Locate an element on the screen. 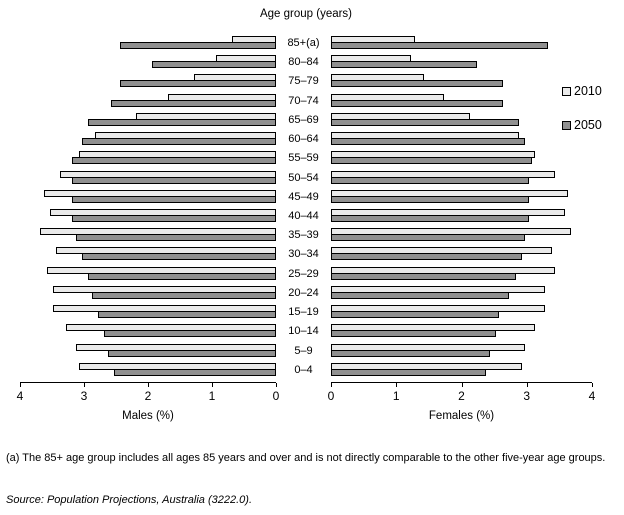 The width and height of the screenshot is (624, 515). pyramid-row: 5–9 is located at coordinates (306, 353).